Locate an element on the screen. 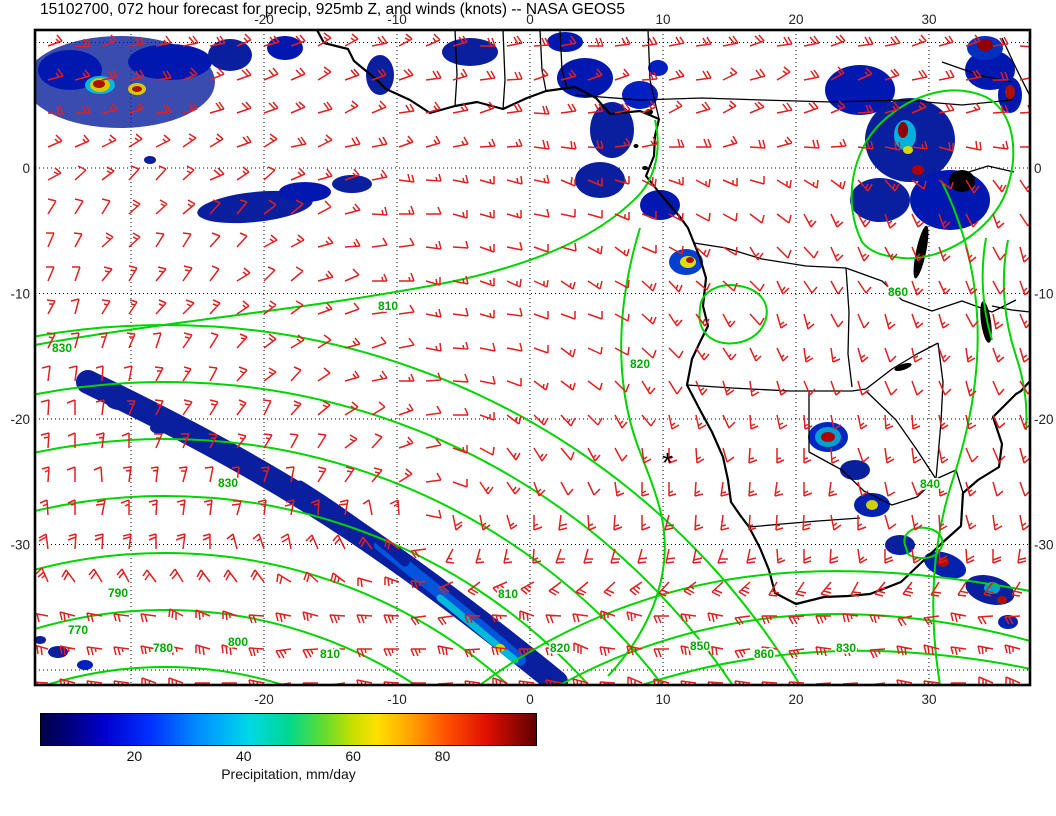 This screenshot has width=1056, height=816. lat-tick-right: -10 is located at coordinates (1044, 294).